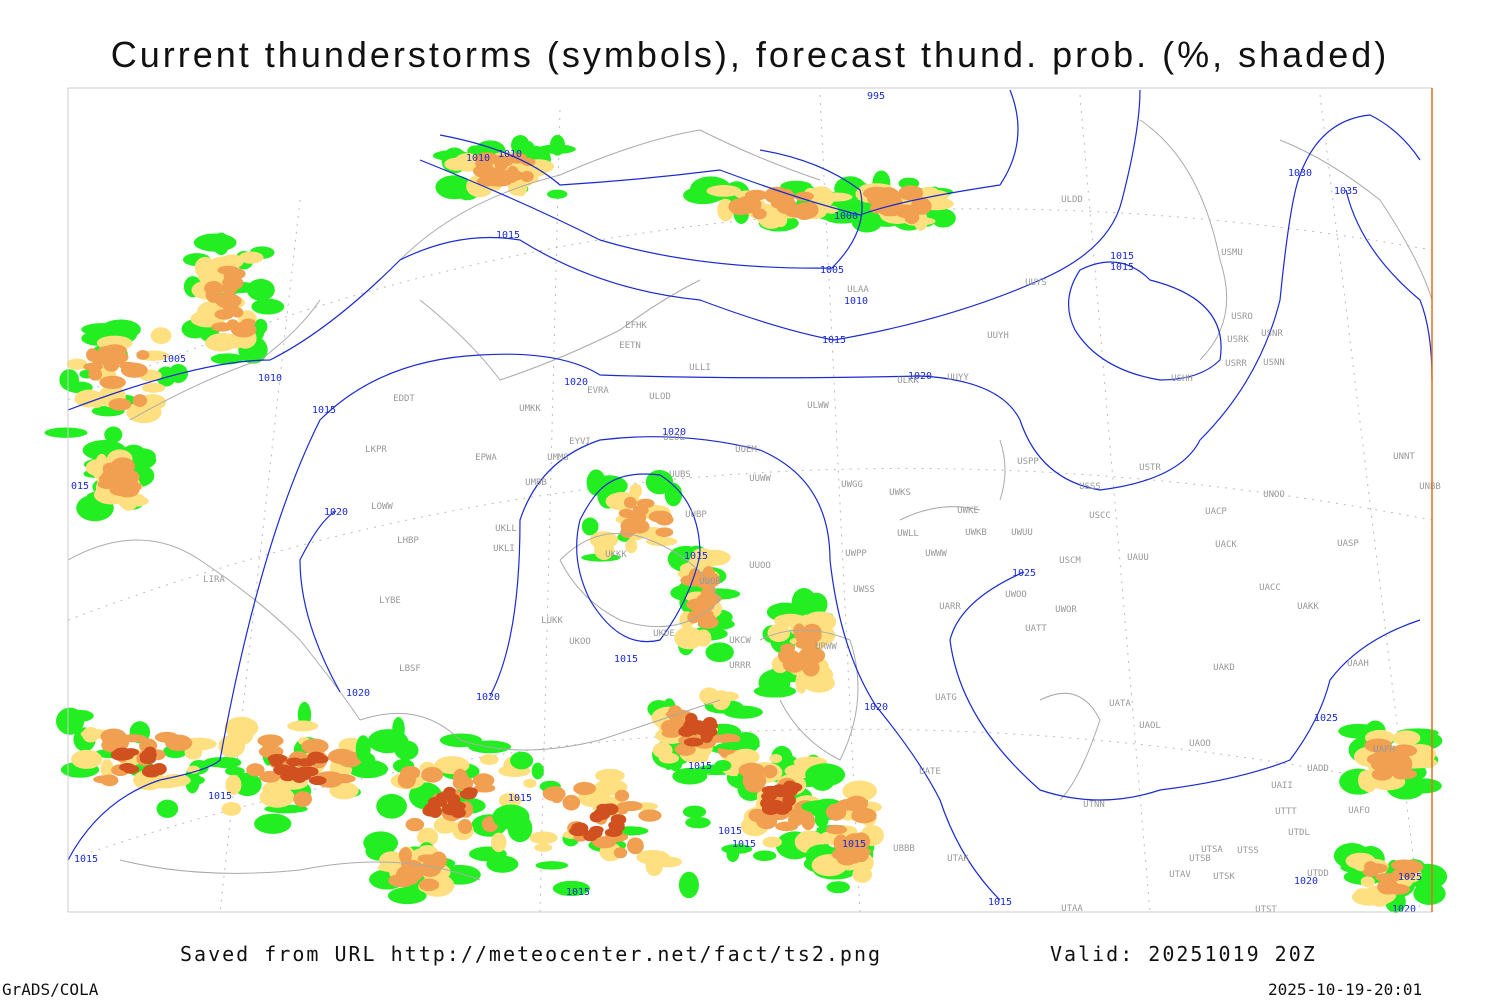  I want to click on station-label: LOWW, so click(382, 507).